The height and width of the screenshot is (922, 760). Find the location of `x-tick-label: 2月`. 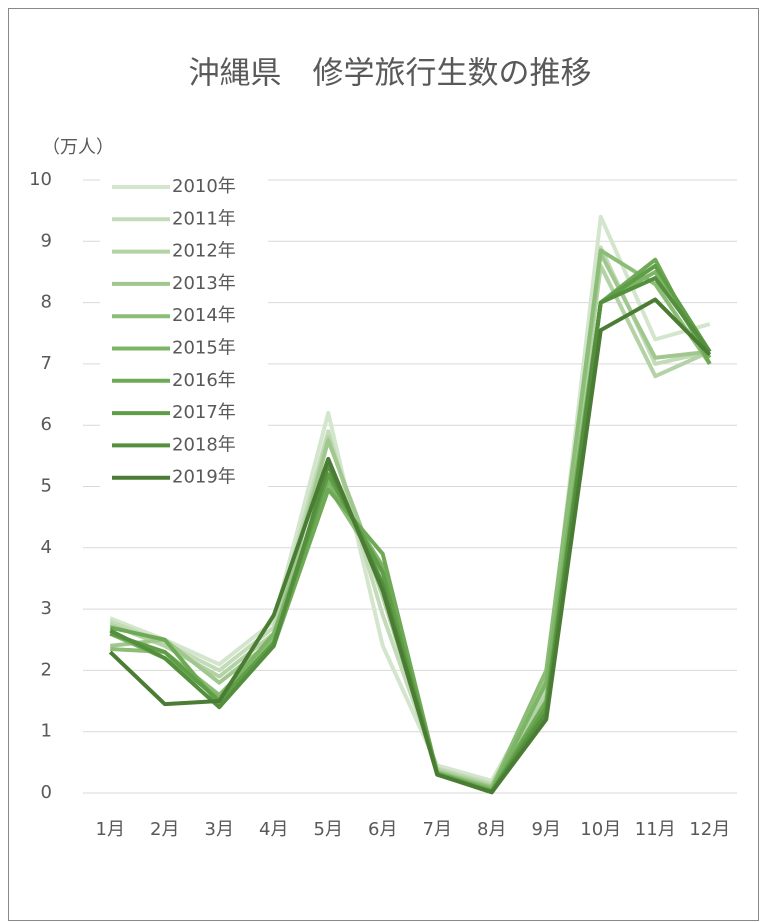

x-tick-label: 2月 is located at coordinates (164, 829).